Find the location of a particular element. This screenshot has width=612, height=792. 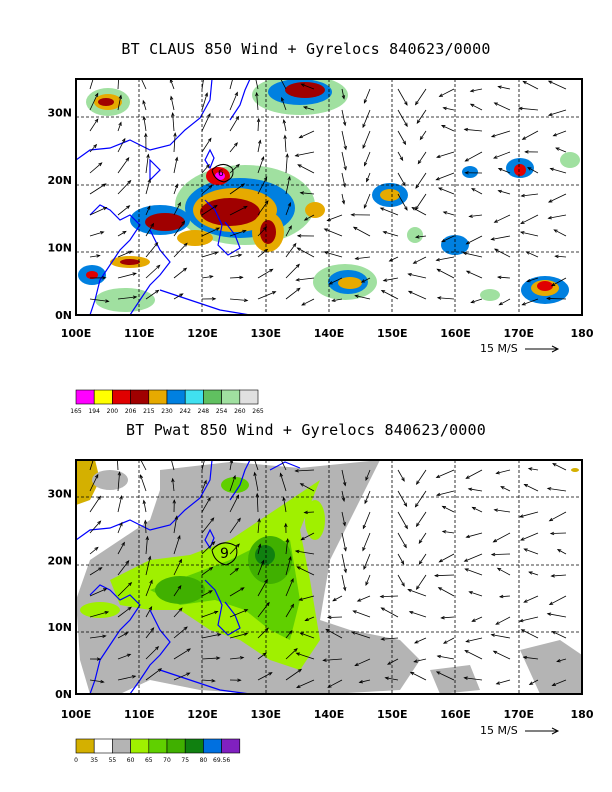

cbar2-tick-label: 75 is located at coordinates (185, 760).